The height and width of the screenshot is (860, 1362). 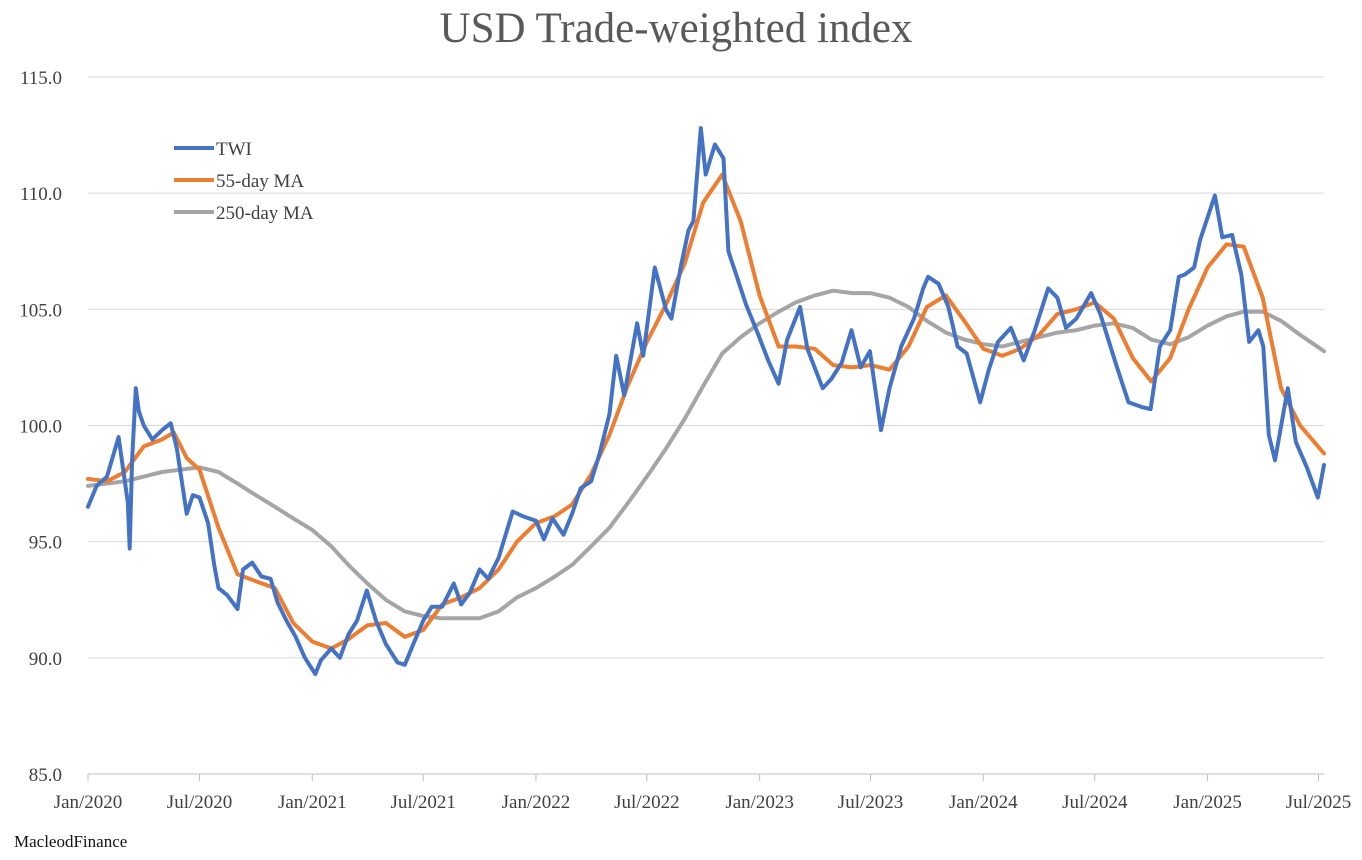 What do you see at coordinates (422, 802) in the screenshot?
I see `x-tick-label: Jul/2021` at bounding box center [422, 802].